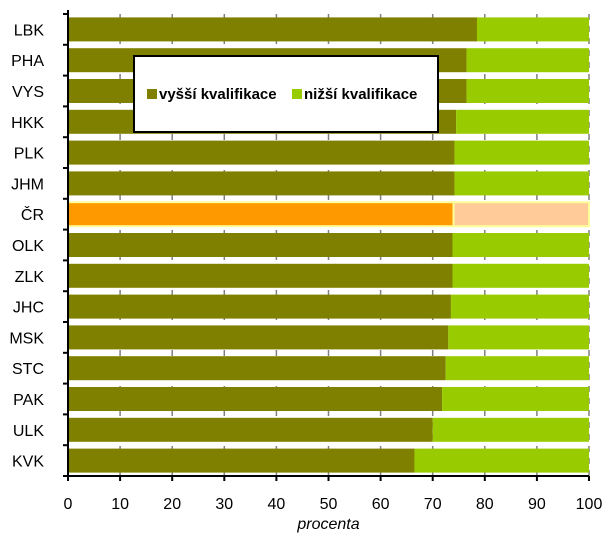 The image size is (608, 535). I want to click on bar-ulk-higher, so click(250, 429).